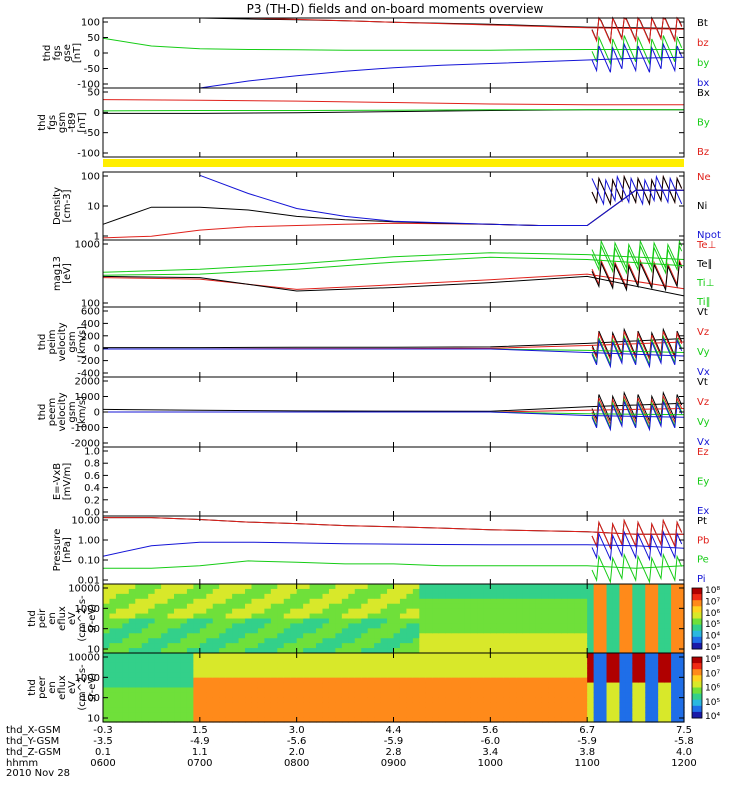  I want to click on x-row-value: 3.0, so click(297, 730).